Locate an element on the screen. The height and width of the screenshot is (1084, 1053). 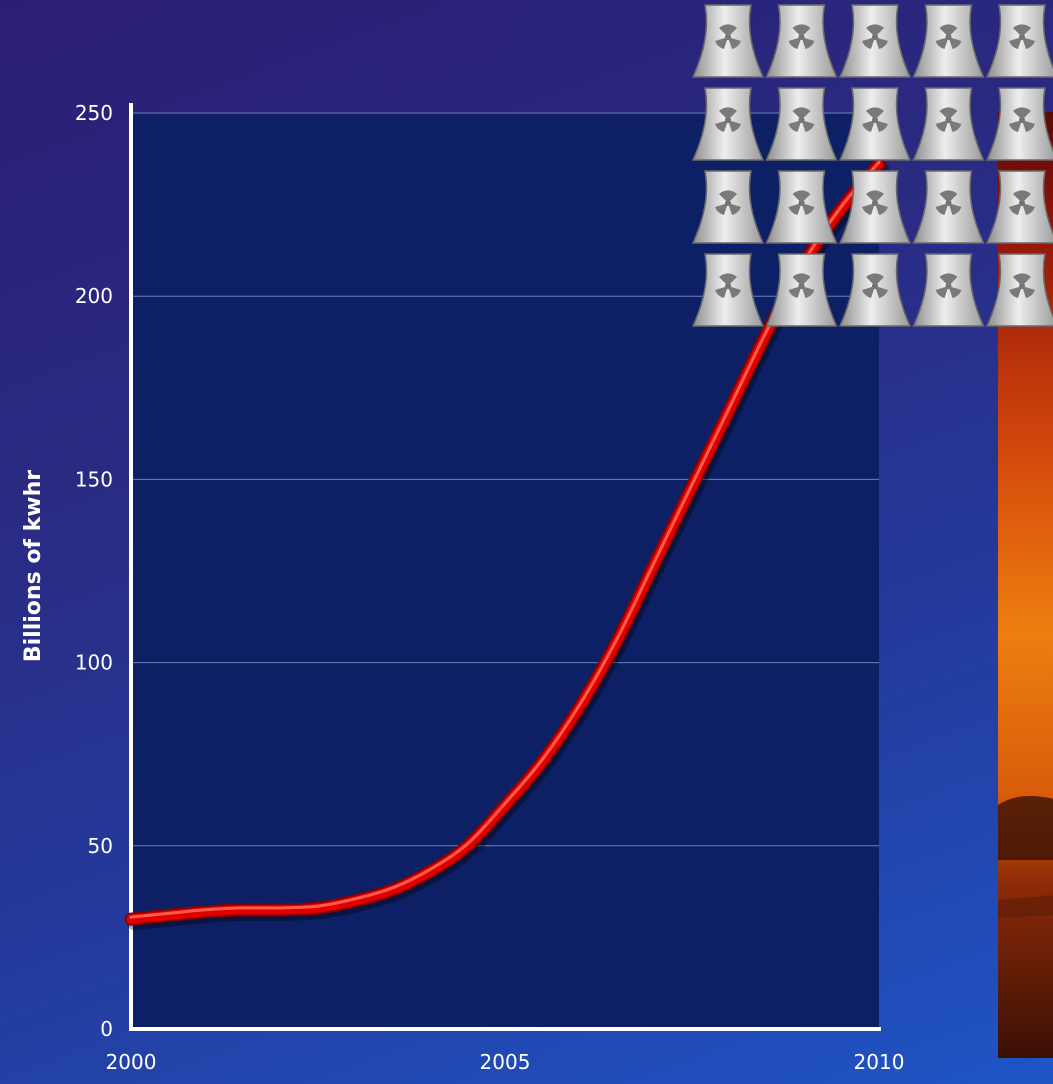
y-axis-label: Billions of kwhr is located at coordinates (33, 566).